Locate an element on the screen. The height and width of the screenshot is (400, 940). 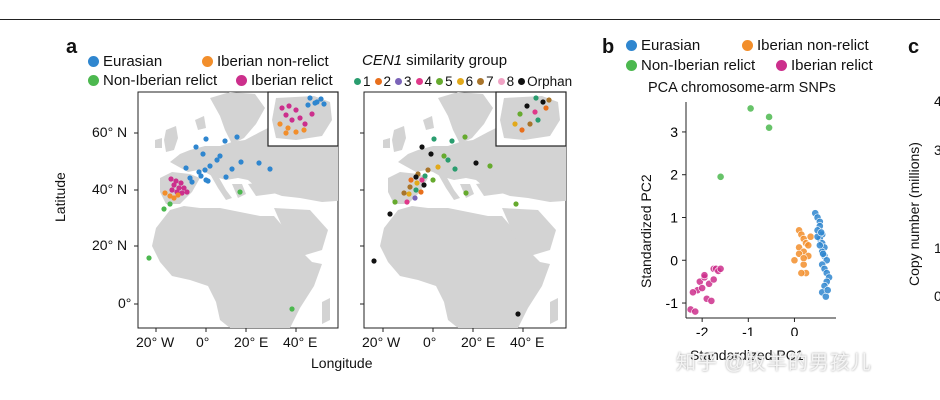
y-tick-label: 3 is located at coordinates (674, 132).